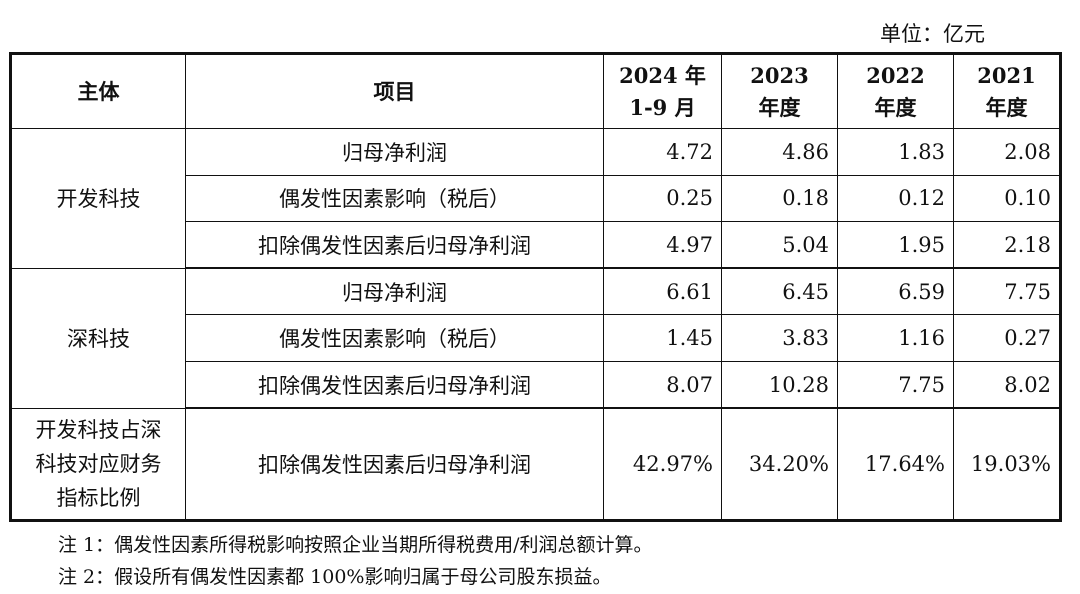 This screenshot has width=1080, height=594. I want to click on footnote-1: 注 1：偶发性因素所得税影响按照企业当期所得税费用/利润总额计算。, so click(355, 545).